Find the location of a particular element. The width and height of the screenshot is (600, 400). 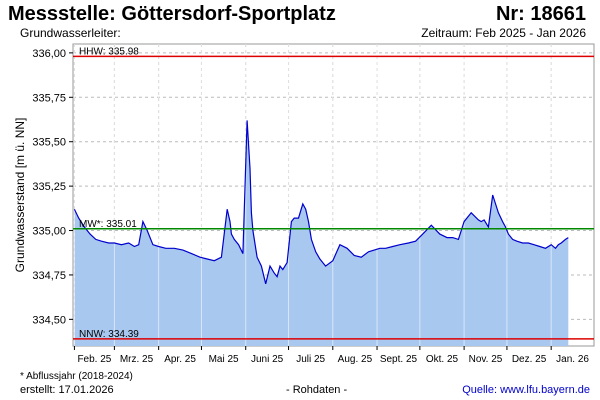

y-tick-label: 335,50 is located at coordinates (49, 143).